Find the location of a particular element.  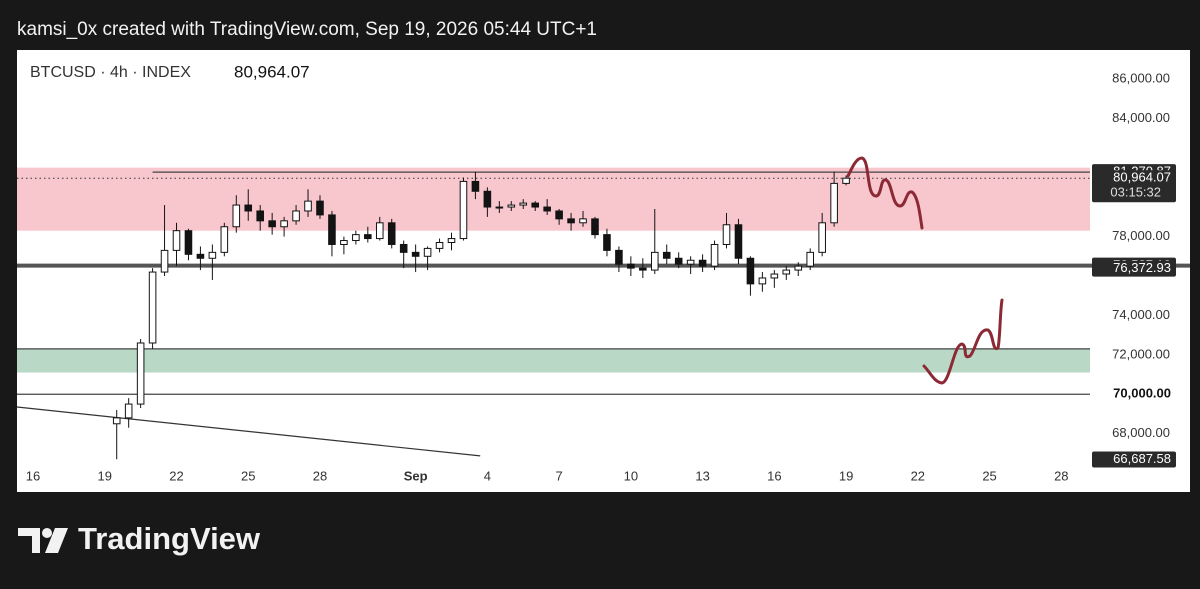

x-tick-label: 10 is located at coordinates (631, 475).